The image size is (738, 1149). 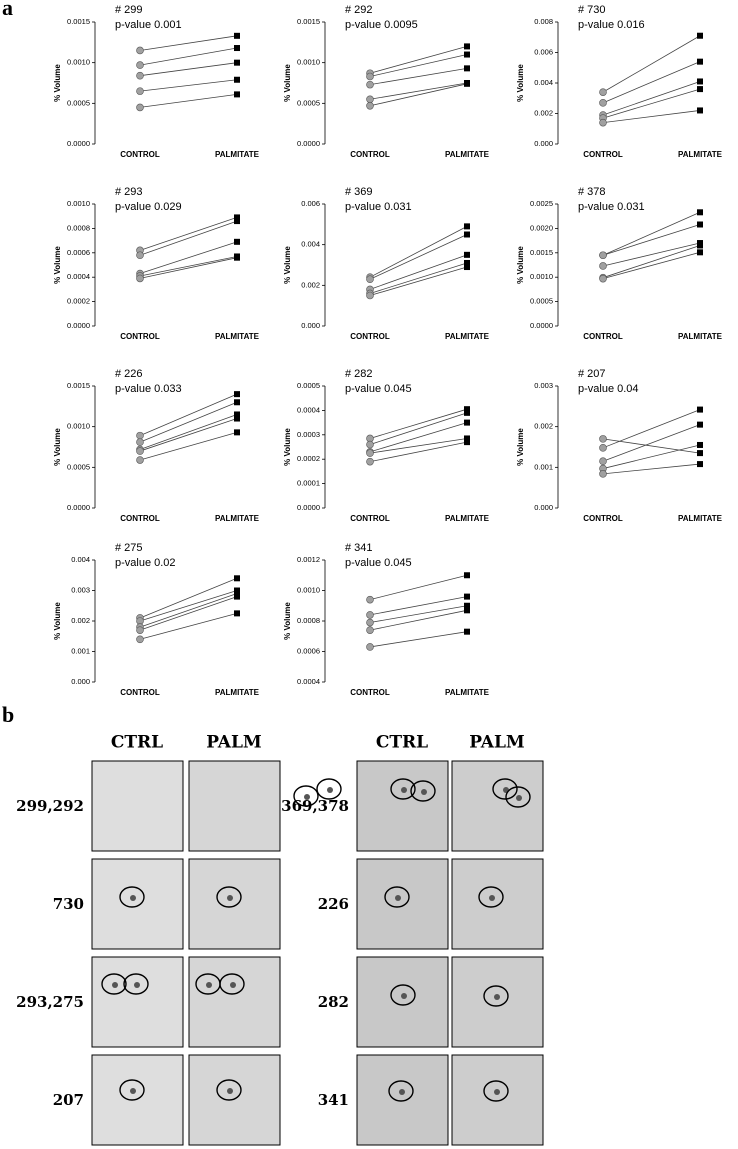 What do you see at coordinates (608, 389) in the screenshot?
I see `chart-subtitle: p-value 0.04` at bounding box center [608, 389].